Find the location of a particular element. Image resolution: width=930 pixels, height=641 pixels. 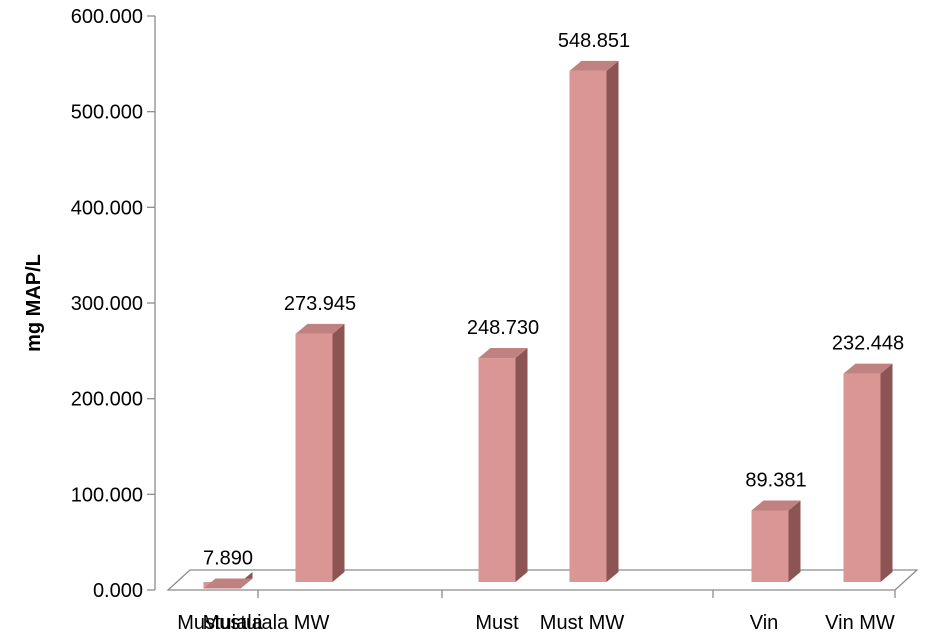

x-category-label: Vin is located at coordinates (764, 623).